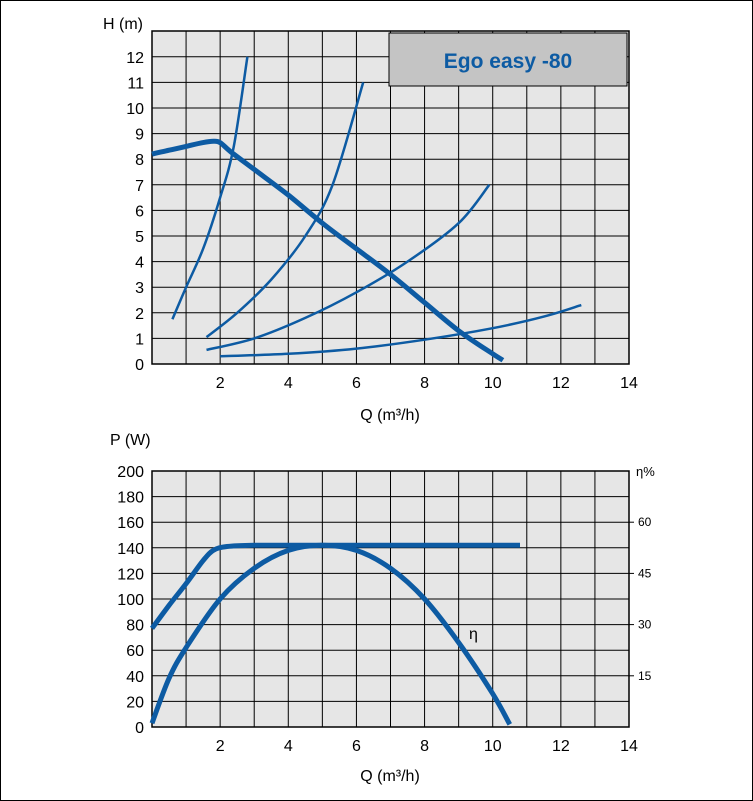  Describe the element at coordinates (330, 634) in the screenshot. I see `efficiency-line` at that location.